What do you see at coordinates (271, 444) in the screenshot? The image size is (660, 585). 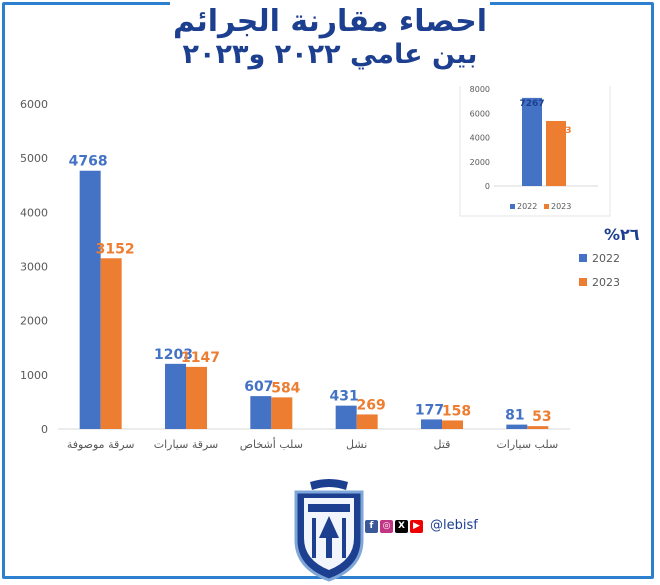 I see `x-tick-label: سلب أشخاص` at bounding box center [271, 444].